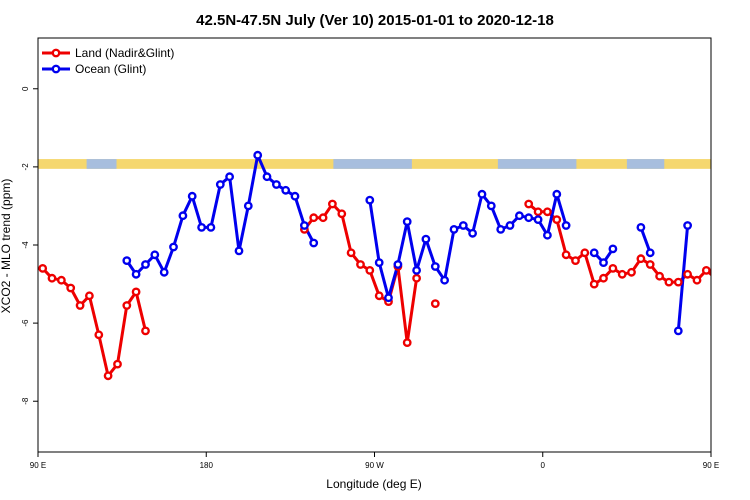 Image resolution: width=750 pixels, height=500 pixels. I want to click on y-tick-label: 0, so click(25, 88).